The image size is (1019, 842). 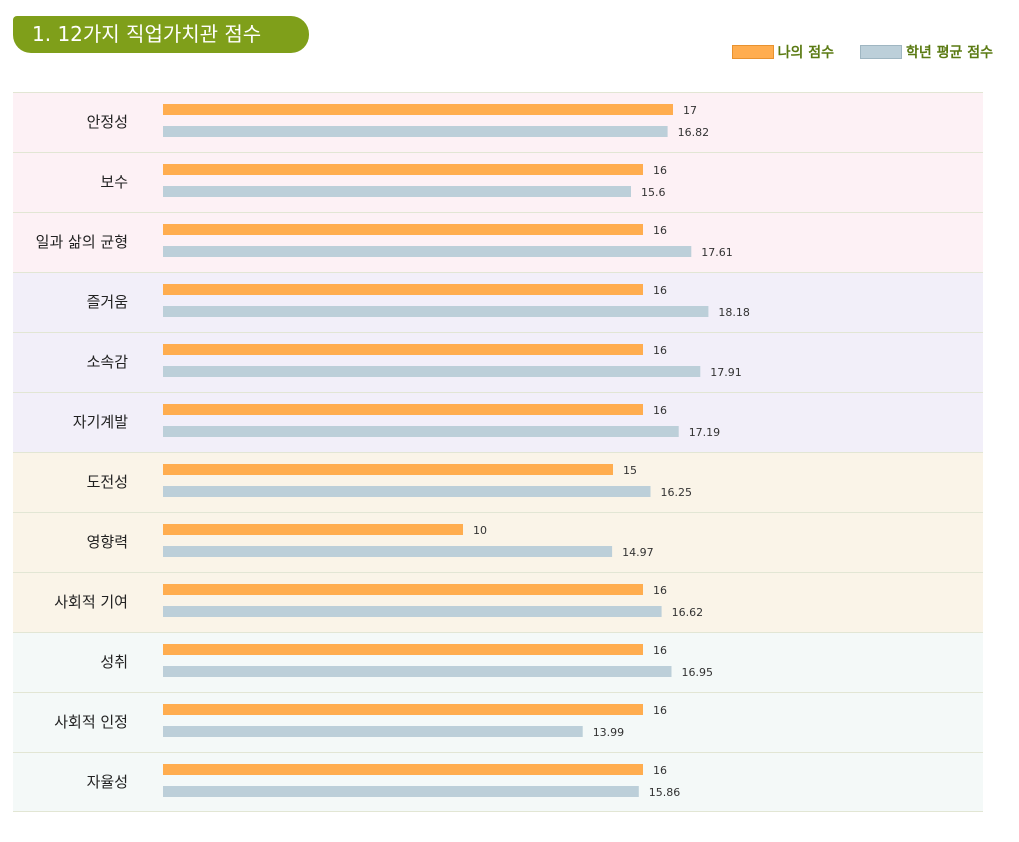 What do you see at coordinates (734, 312) in the screenshot?
I see `value-label-grade-average: 18.18` at bounding box center [734, 312].